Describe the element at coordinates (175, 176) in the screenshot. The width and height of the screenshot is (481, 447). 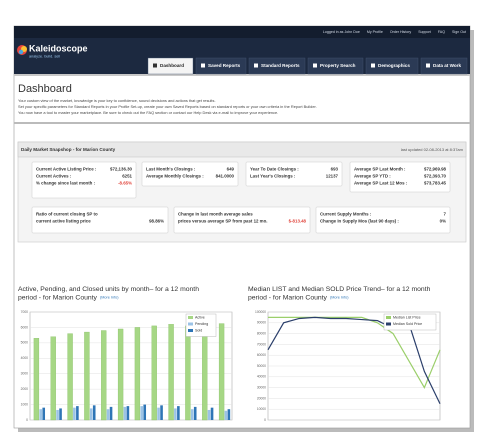
I see `stat-label: Average Monthly Closings :` at that location.